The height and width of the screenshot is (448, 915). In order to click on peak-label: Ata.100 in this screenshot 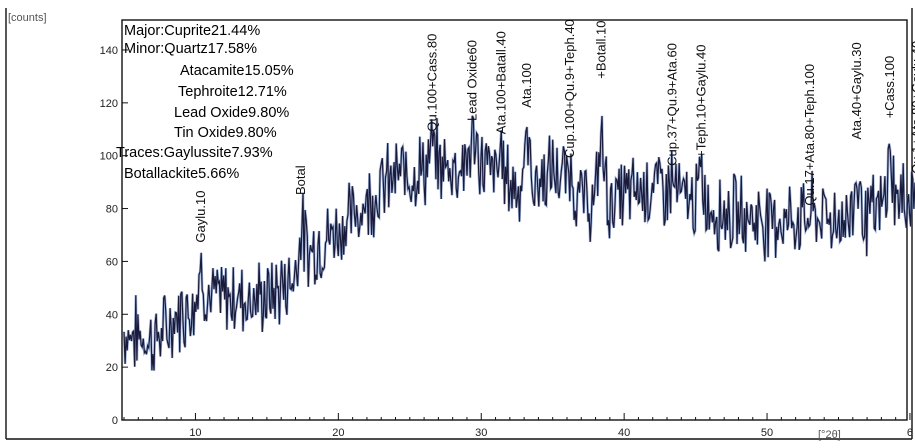, I will do `click(526, 85)`.